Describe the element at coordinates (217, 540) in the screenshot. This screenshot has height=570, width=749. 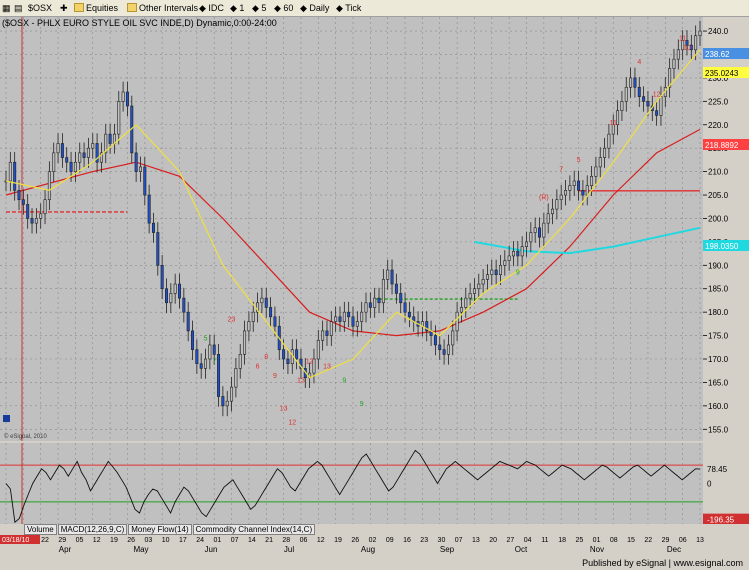
I see `day-tick-label: 01` at that location.